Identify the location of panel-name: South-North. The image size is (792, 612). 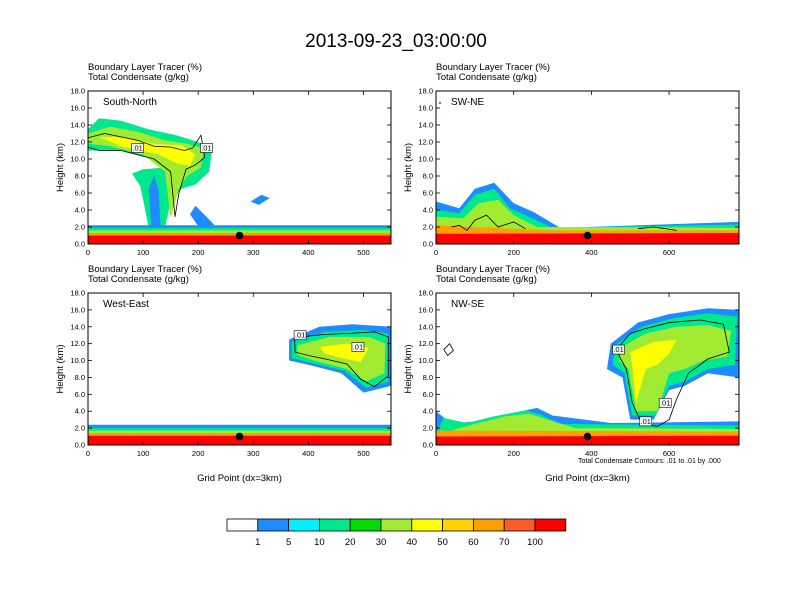
(130, 102).